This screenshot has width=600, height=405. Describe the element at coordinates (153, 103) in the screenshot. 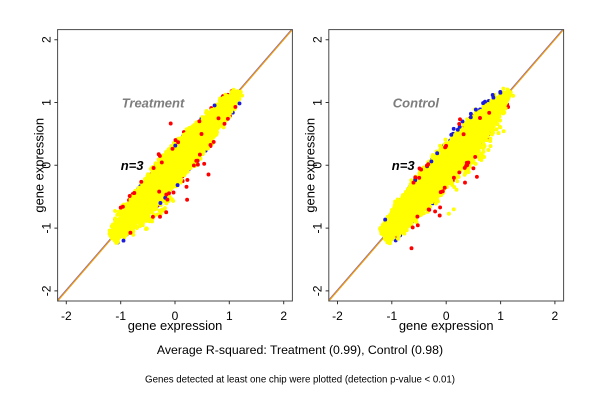

I see `svg-text: Treatment` at that location.